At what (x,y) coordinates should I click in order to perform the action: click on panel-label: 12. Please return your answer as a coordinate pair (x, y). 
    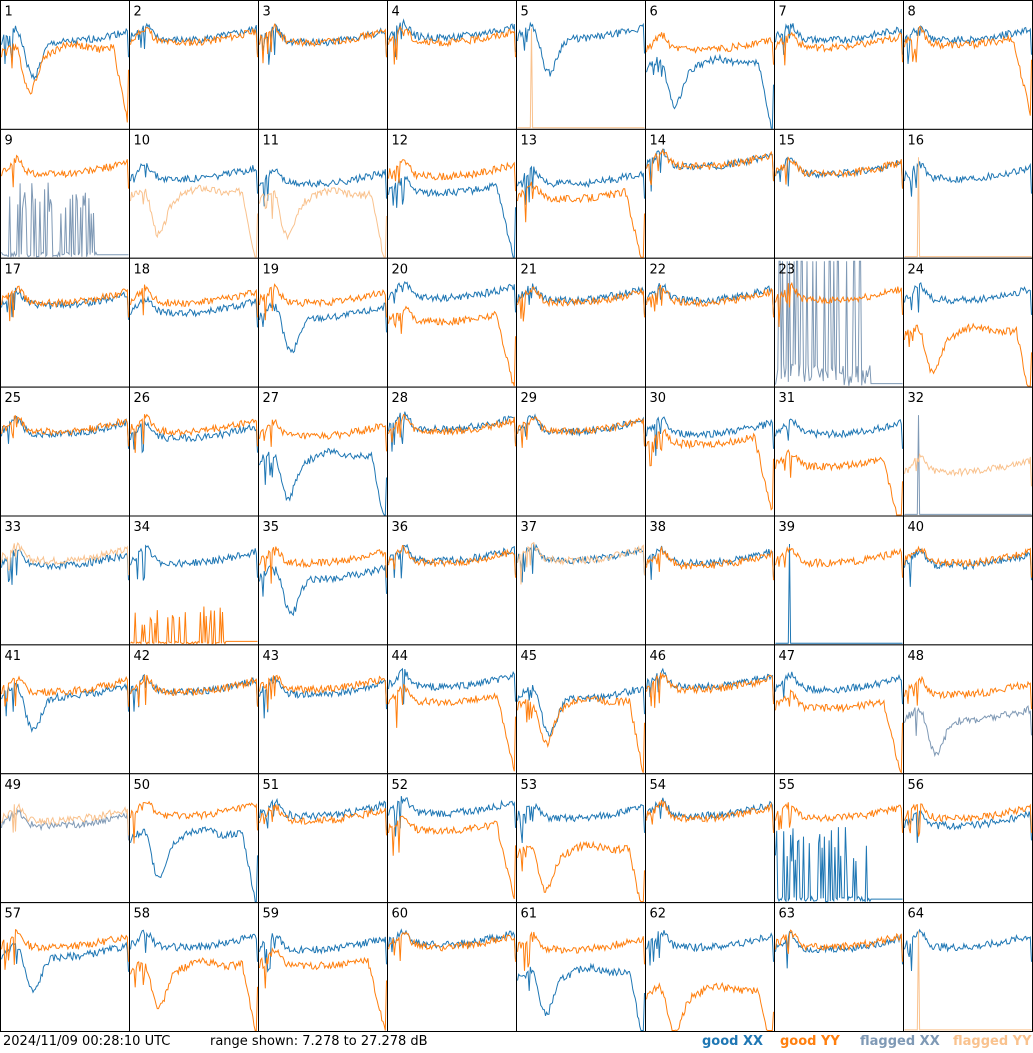
    Looking at the image, I should click on (400, 140).